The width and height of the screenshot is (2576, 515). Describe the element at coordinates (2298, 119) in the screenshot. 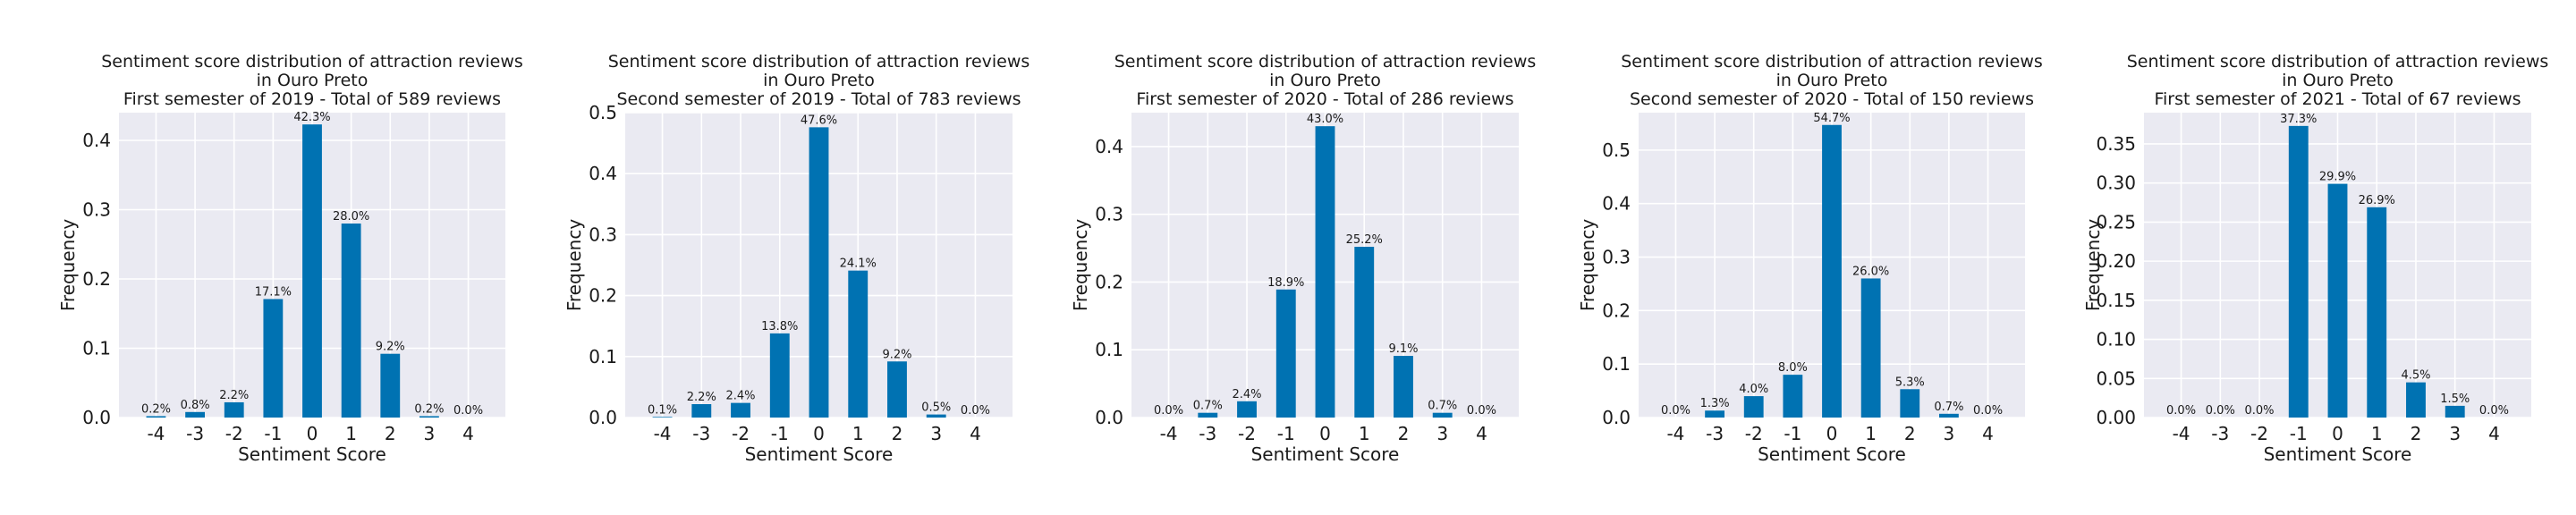

I see `data-label: 37.3%` at that location.